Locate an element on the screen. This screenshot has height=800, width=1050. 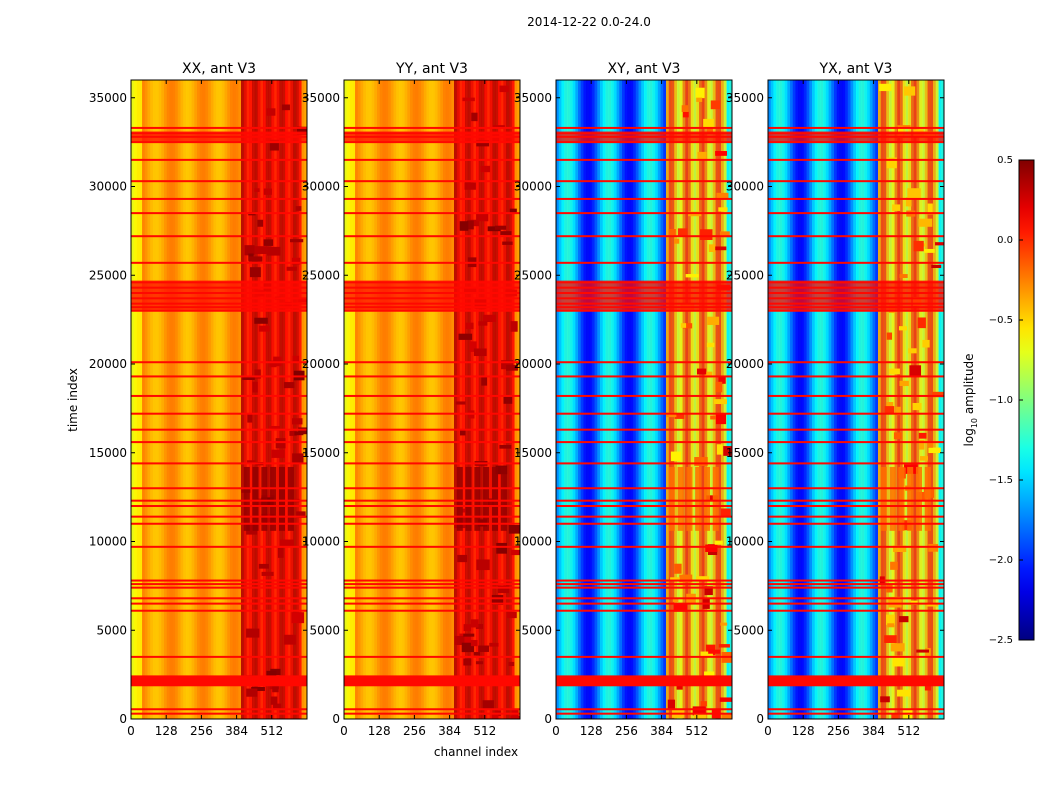
colorbar-tick-label: 0.5 is located at coordinates (1005, 160).